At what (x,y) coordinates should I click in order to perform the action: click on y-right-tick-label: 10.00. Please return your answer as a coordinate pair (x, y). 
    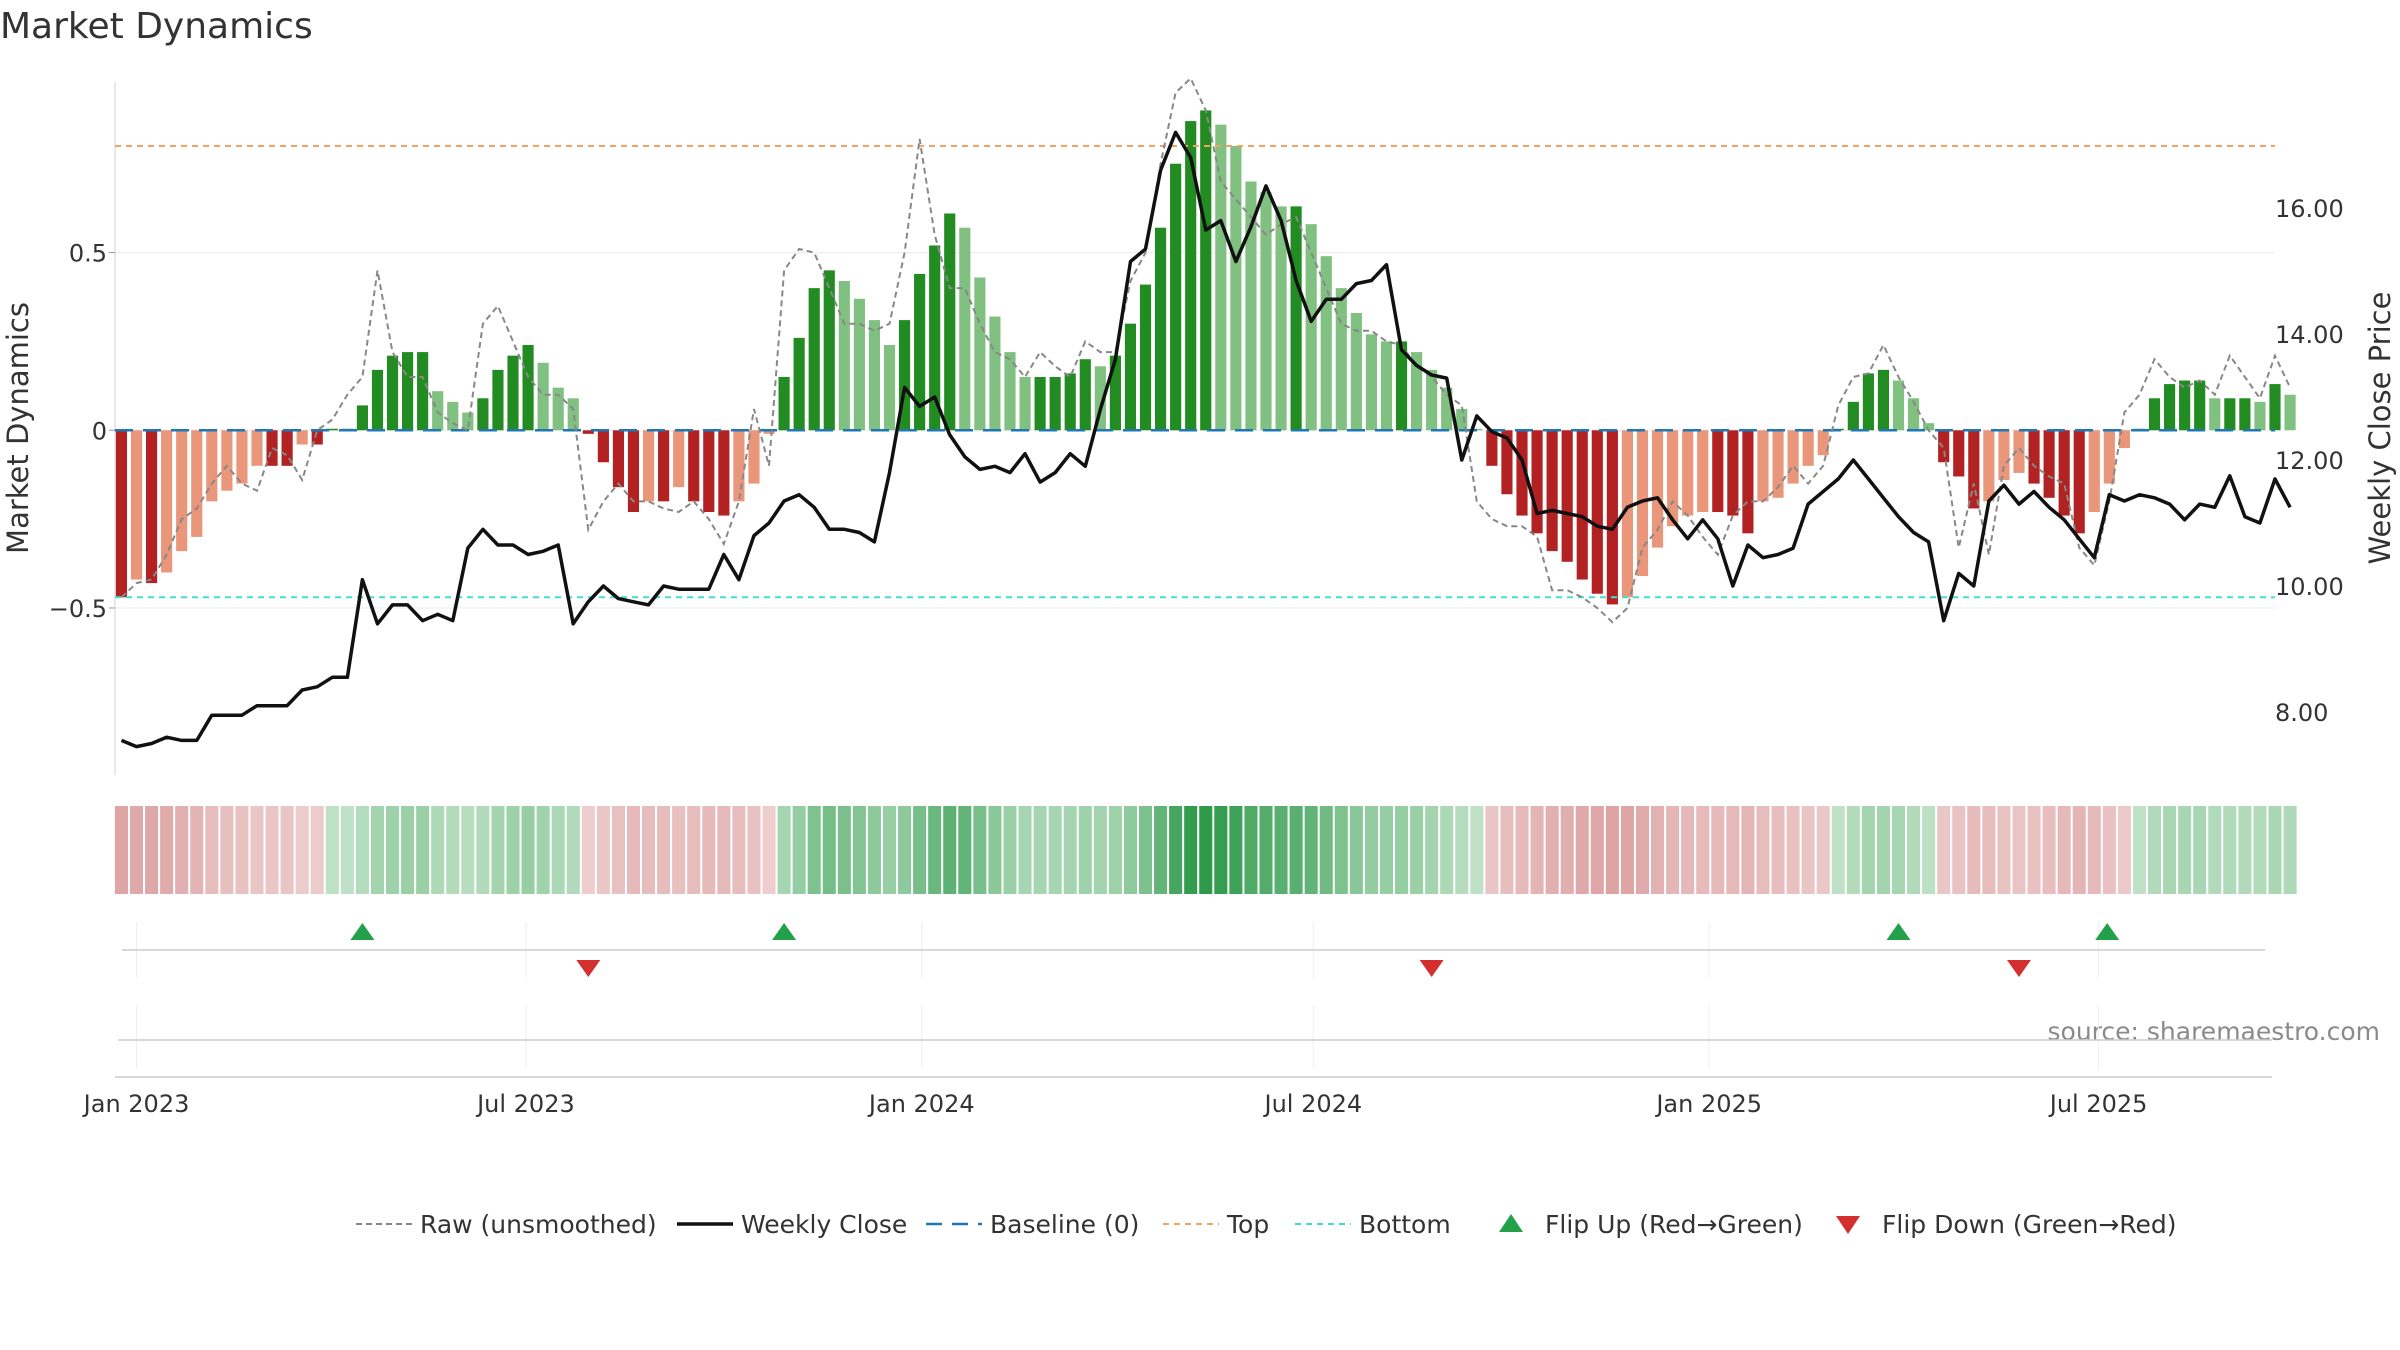
    Looking at the image, I should click on (2309, 587).